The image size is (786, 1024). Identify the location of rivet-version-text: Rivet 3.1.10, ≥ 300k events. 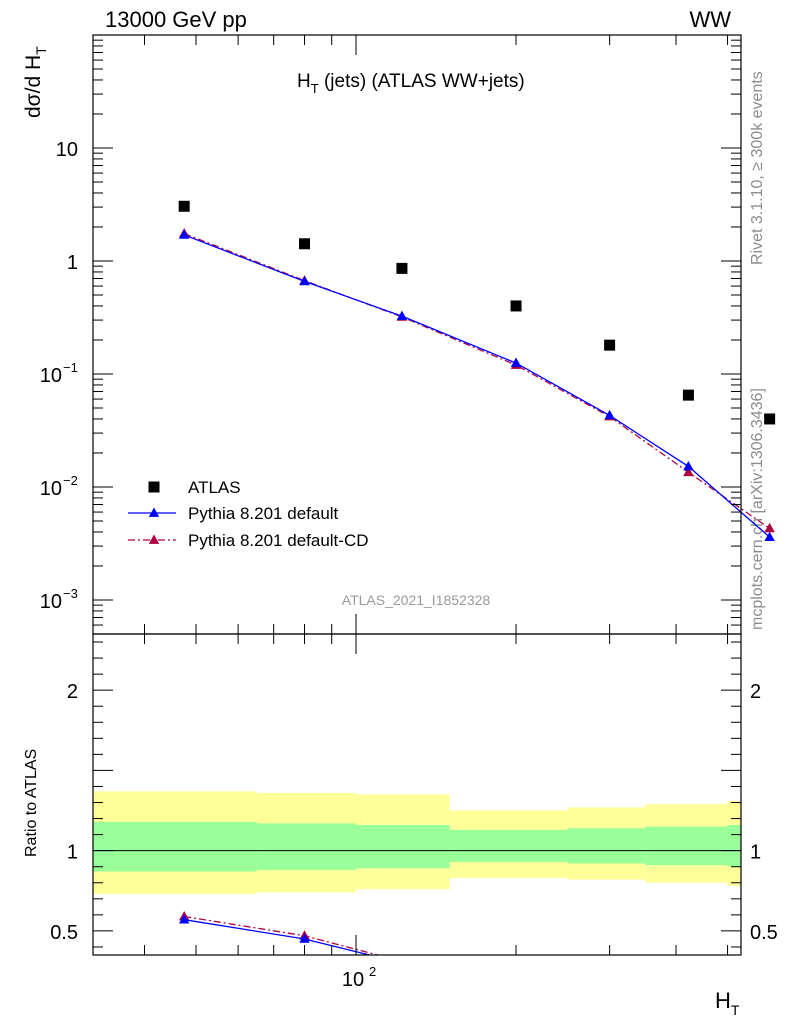
(757, 168).